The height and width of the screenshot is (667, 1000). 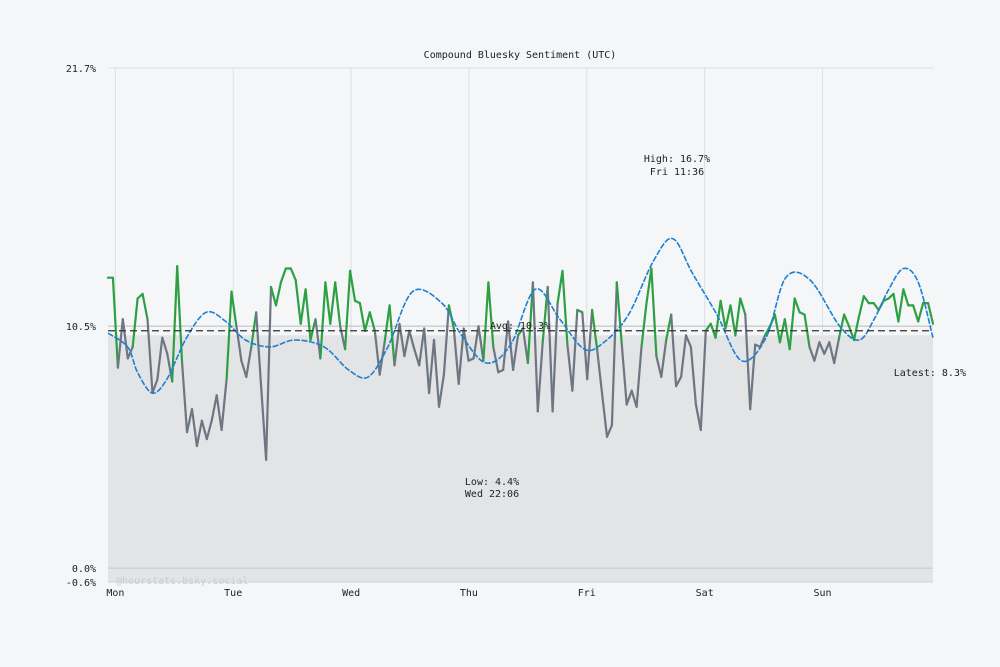 I want to click on y-tick-label: 0.0%, so click(x=84, y=569).